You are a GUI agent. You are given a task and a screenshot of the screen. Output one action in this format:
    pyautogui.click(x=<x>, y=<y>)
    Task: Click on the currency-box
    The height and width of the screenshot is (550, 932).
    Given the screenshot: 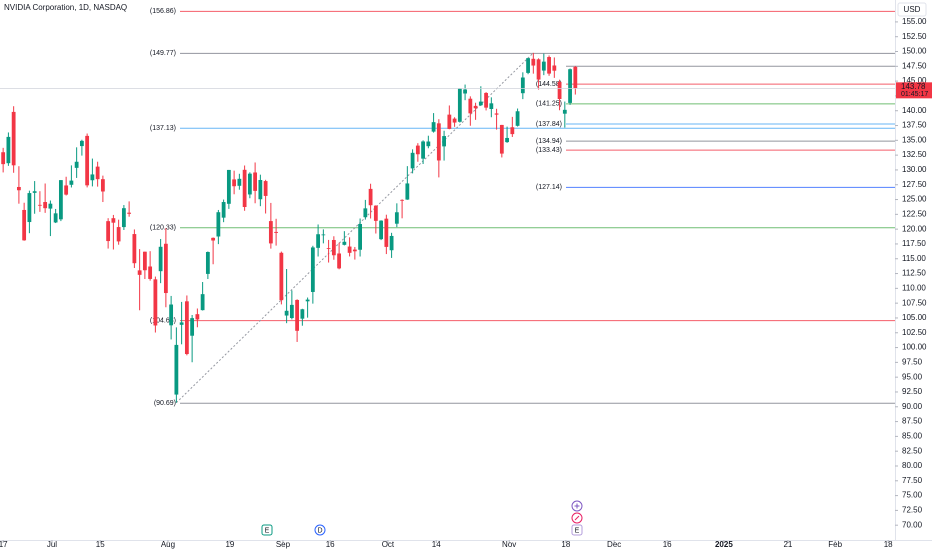 What is the action you would take?
    pyautogui.click(x=912, y=9)
    